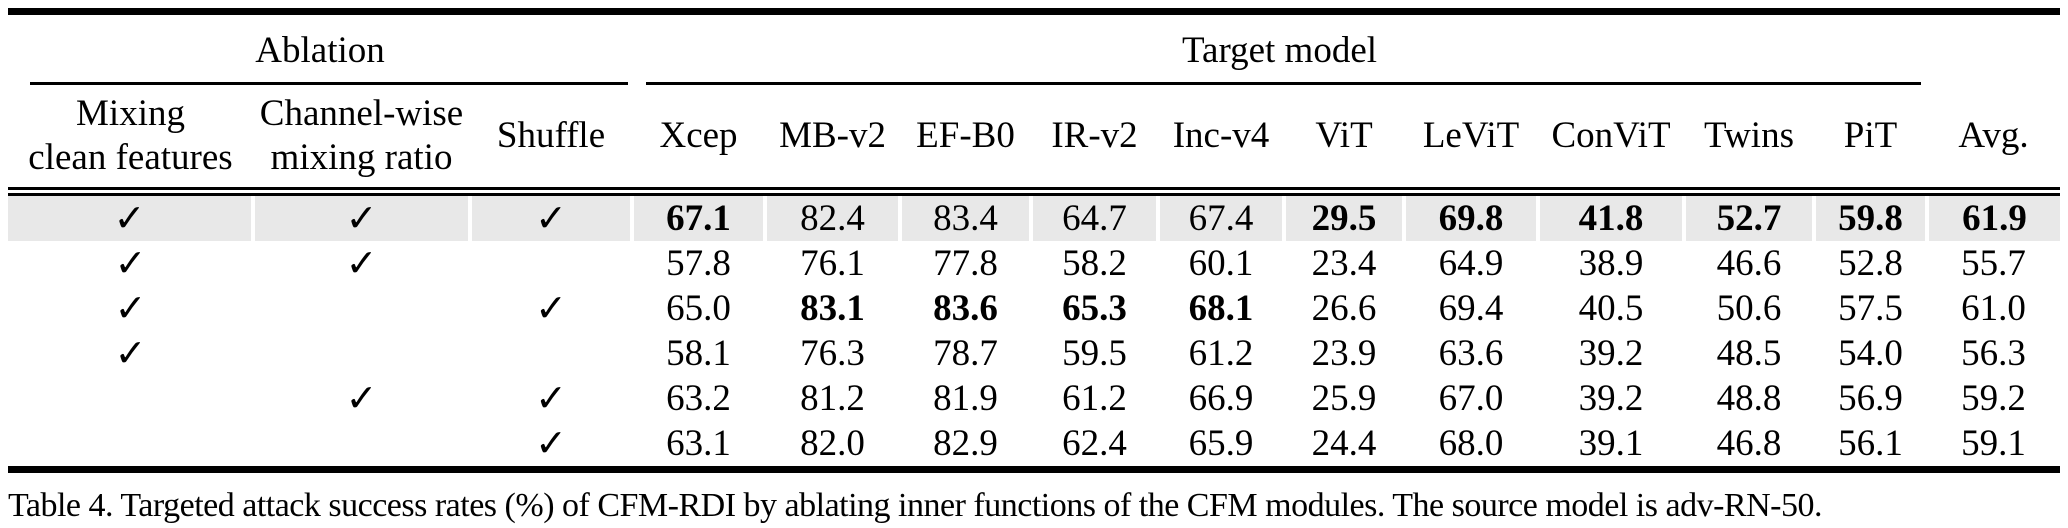  What do you see at coordinates (1221, 140) in the screenshot?
I see `col-header-inc-v4: Inc-v4` at bounding box center [1221, 140].